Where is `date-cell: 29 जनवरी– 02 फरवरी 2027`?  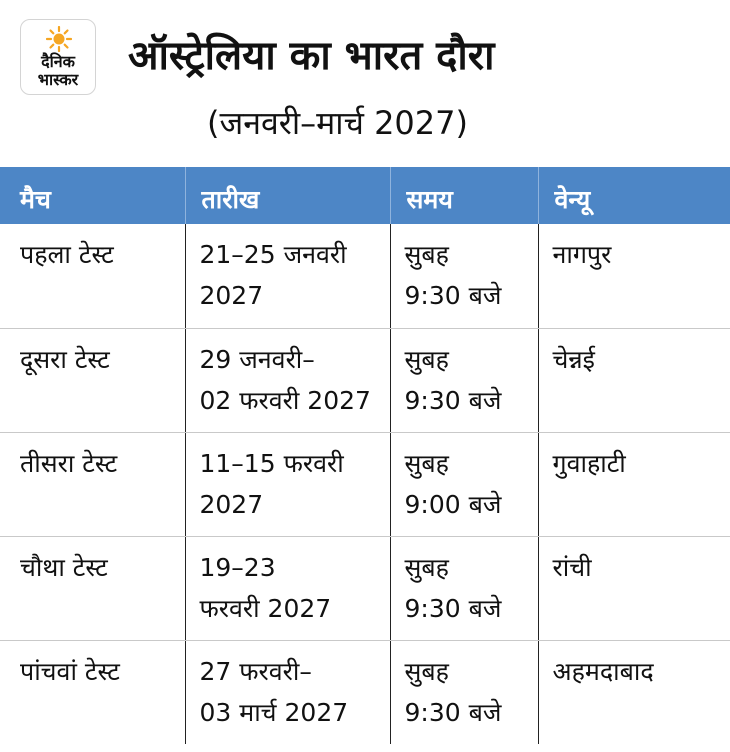
date-cell: 29 जनवरी– 02 फरवरी 2027 is located at coordinates (287, 380).